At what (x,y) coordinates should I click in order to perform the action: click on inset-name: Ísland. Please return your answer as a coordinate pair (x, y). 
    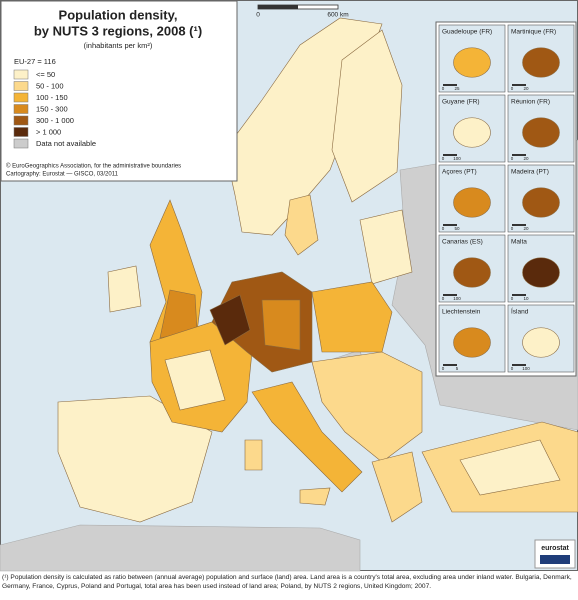
    Looking at the image, I should click on (520, 311).